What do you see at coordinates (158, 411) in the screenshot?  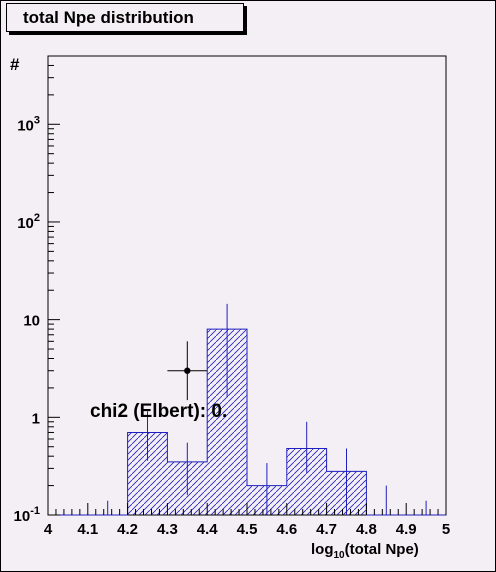 I see `chi2-annotation: chi2 (Elbert): 0.` at bounding box center [158, 411].